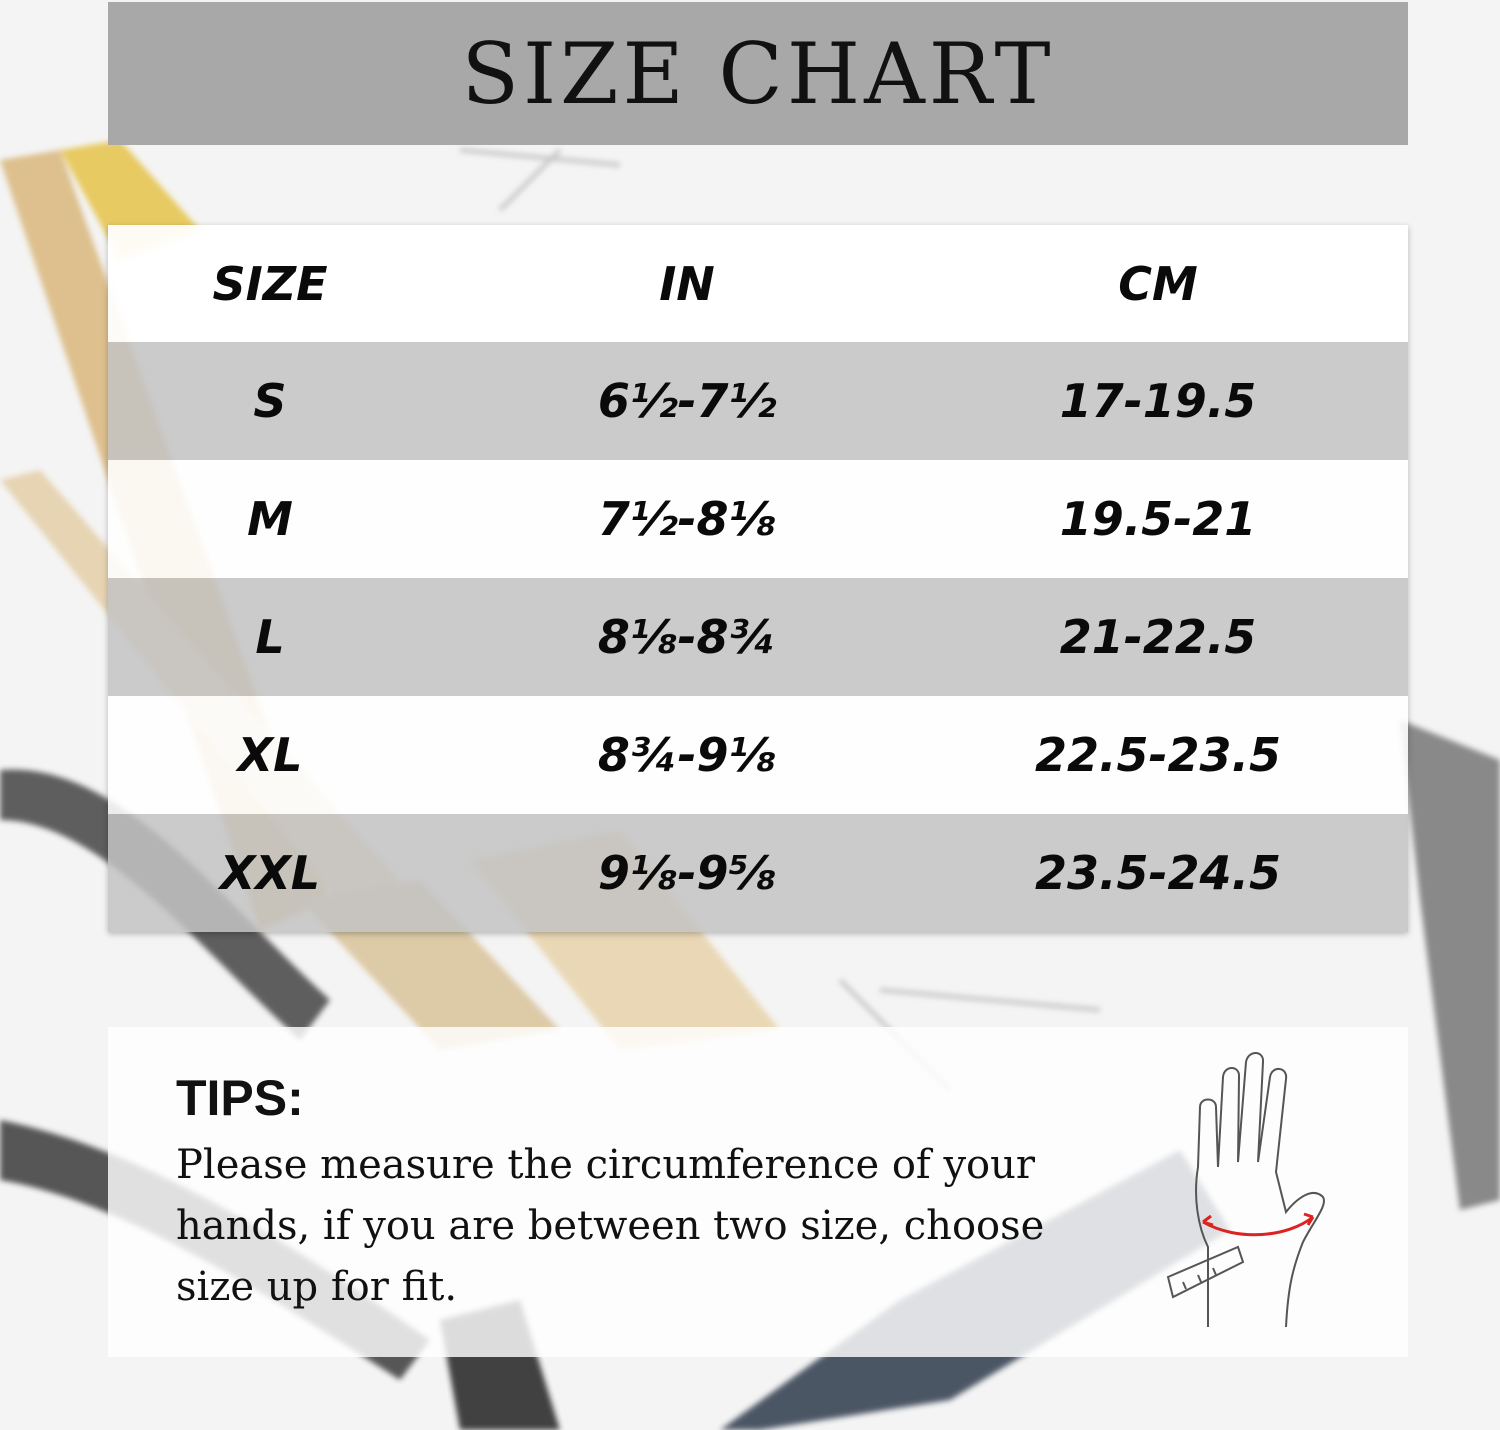 The height and width of the screenshot is (1430, 1500). I want to click on table-row: XXL 9⅛-9⅝ 23.5-24.5, so click(758, 873).